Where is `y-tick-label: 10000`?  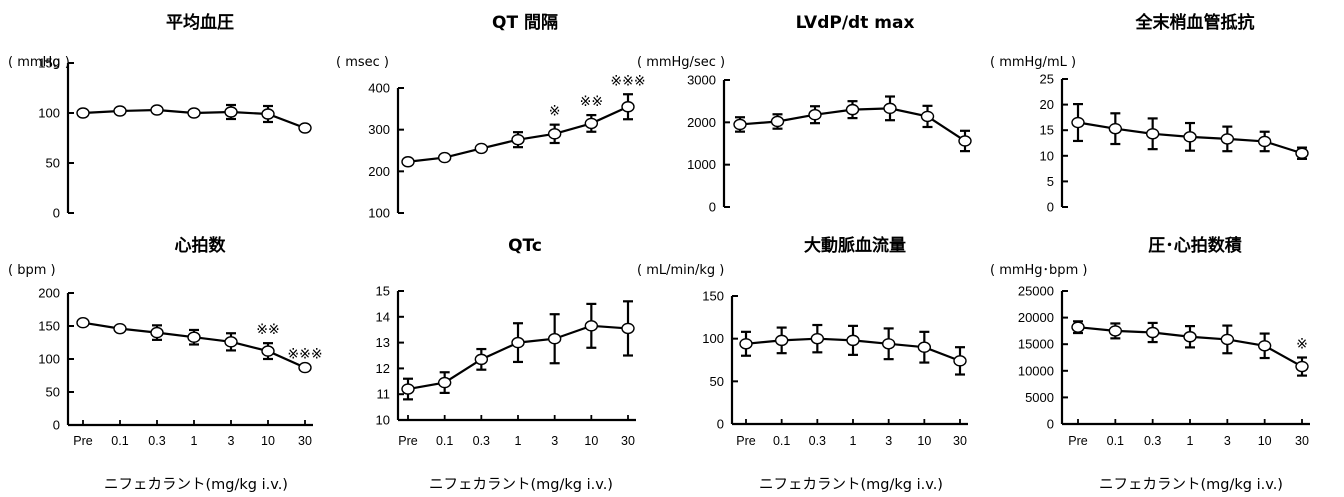 y-tick-label: 10000 is located at coordinates (1036, 370).